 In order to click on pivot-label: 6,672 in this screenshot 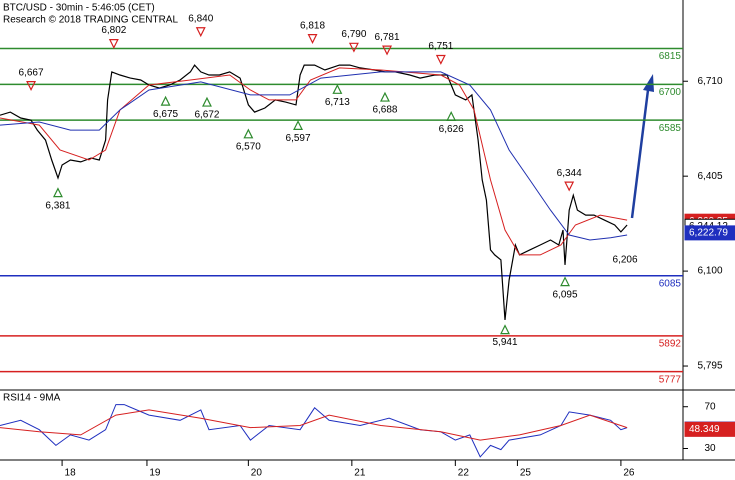, I will do `click(206, 115)`.